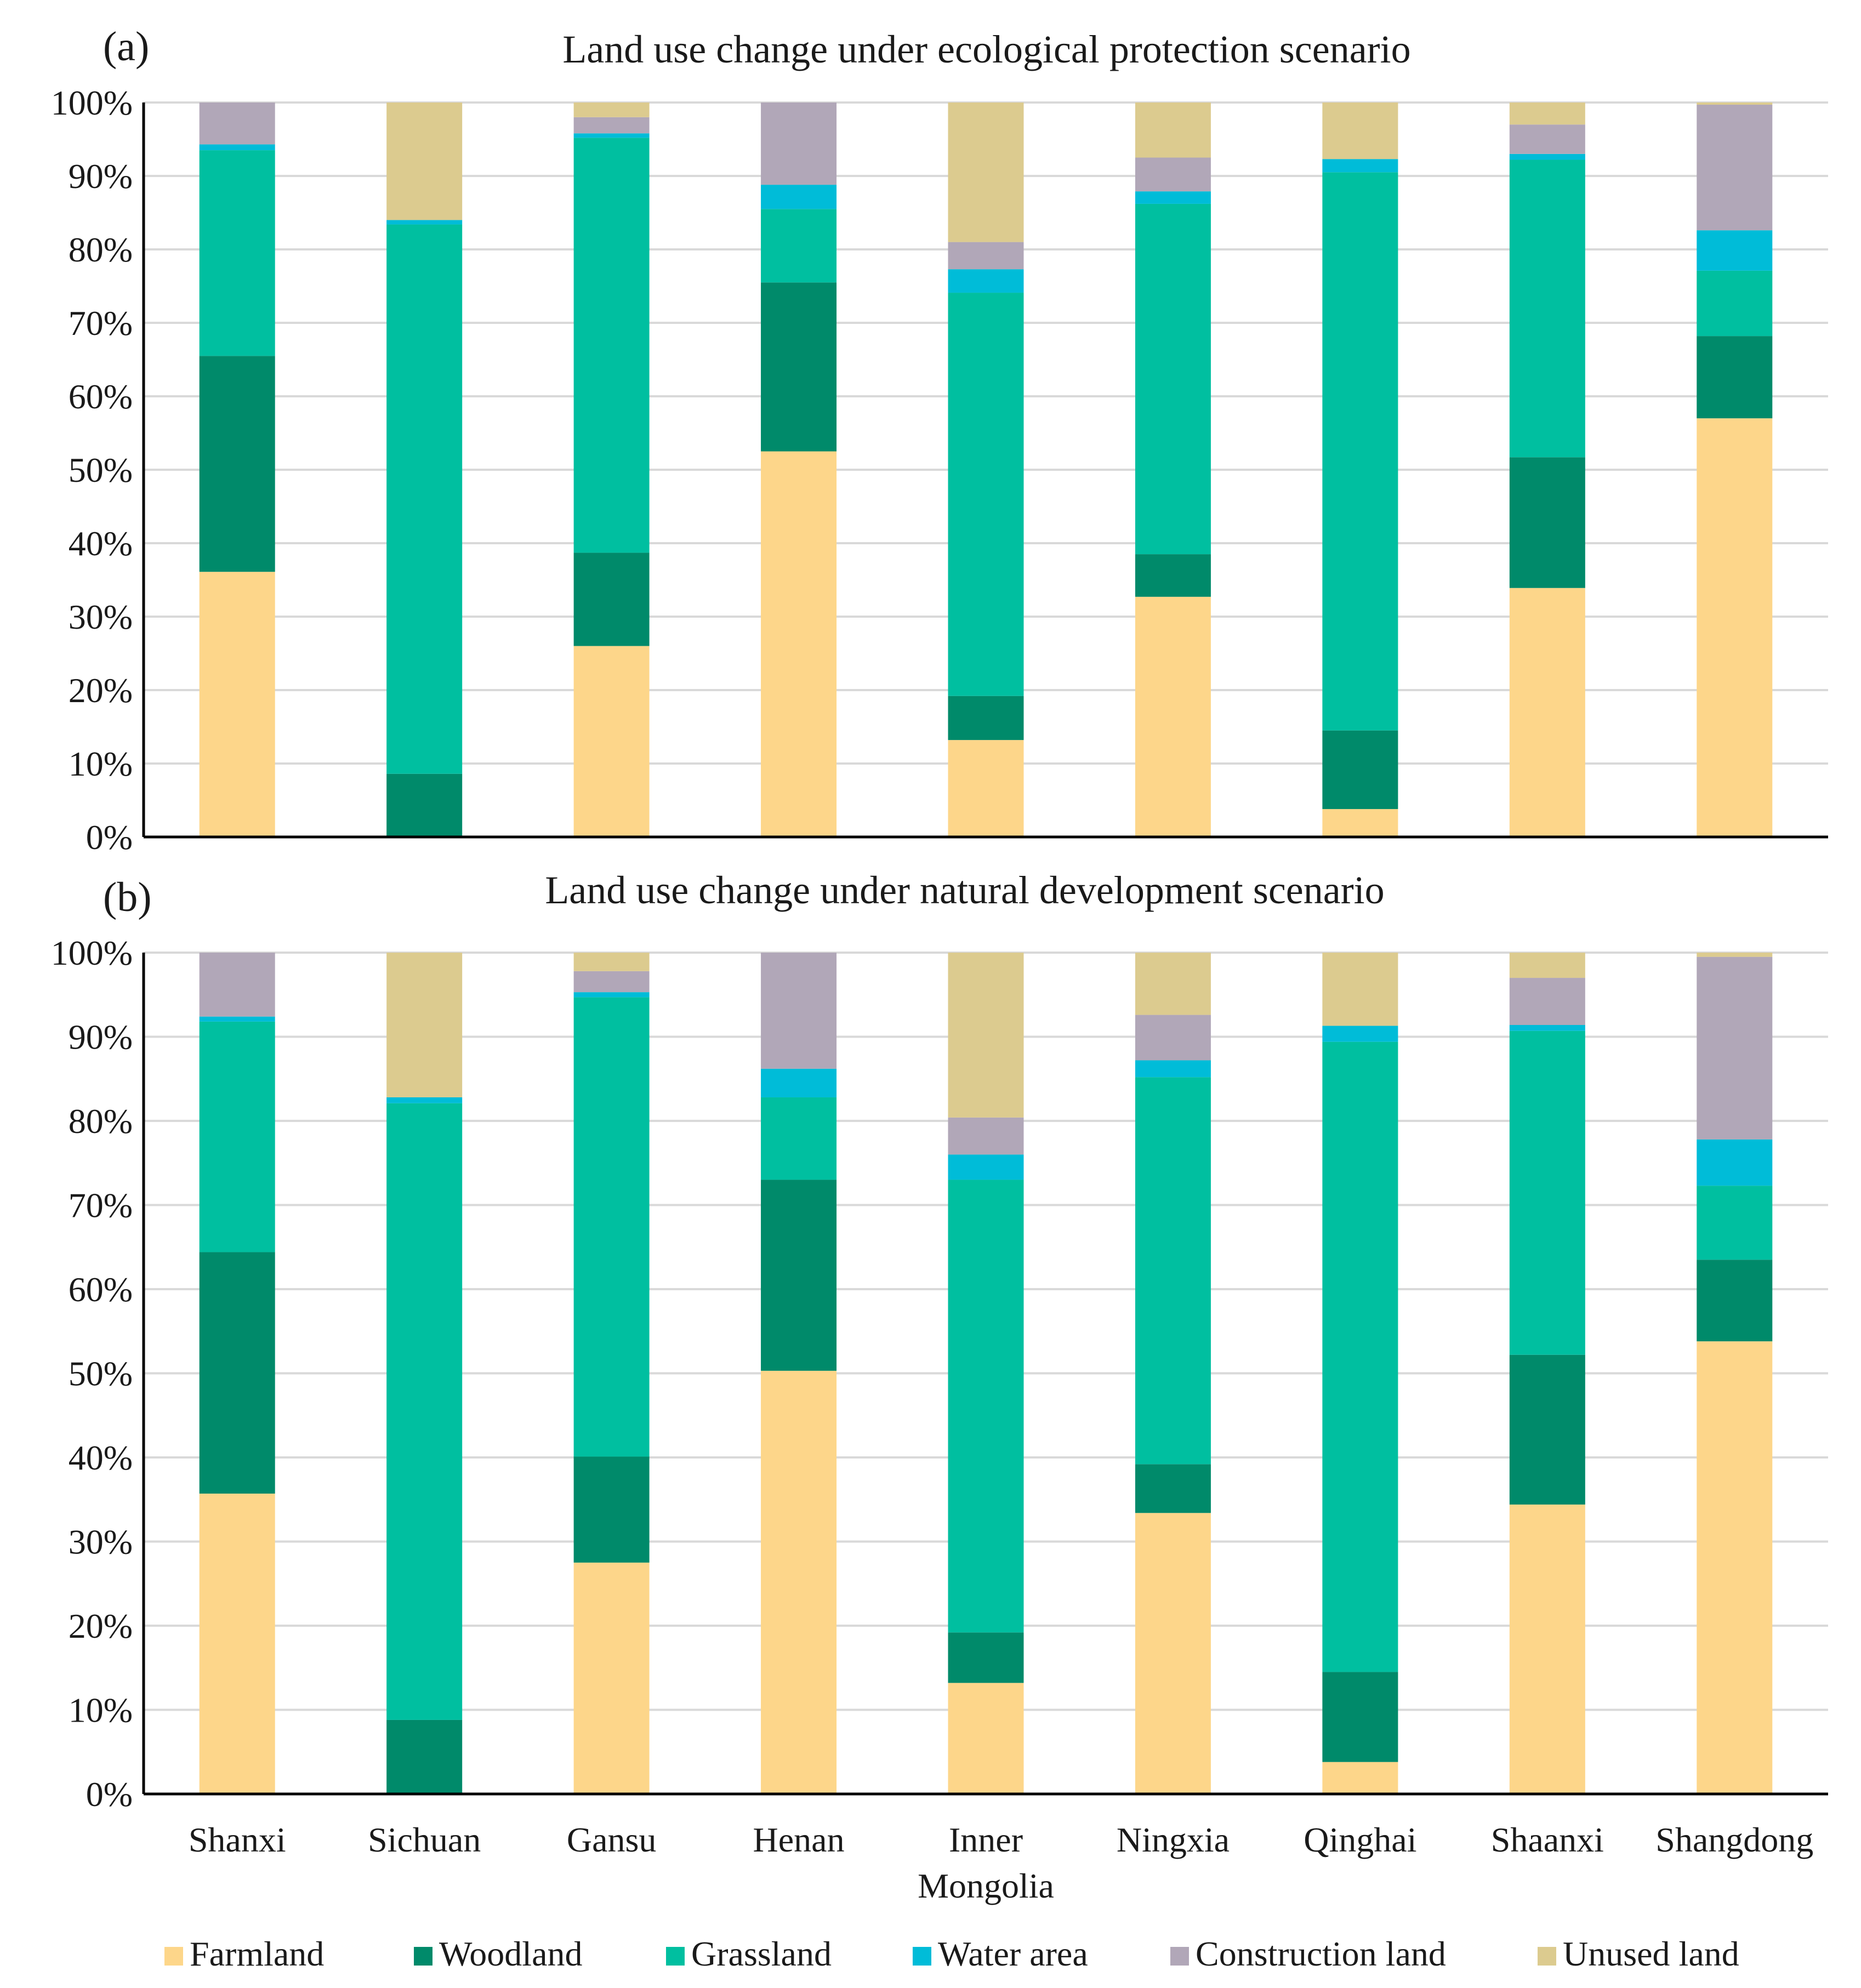 Image resolution: width=1861 pixels, height=1988 pixels. I want to click on x-tick-label: Shaanxi, so click(1548, 1839).